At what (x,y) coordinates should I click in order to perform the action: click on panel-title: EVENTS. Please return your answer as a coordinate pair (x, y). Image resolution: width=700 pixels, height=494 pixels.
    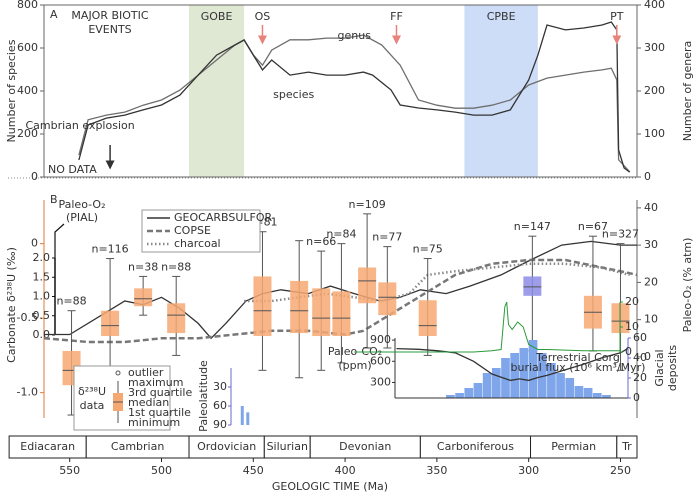
    Looking at the image, I should click on (109, 29).